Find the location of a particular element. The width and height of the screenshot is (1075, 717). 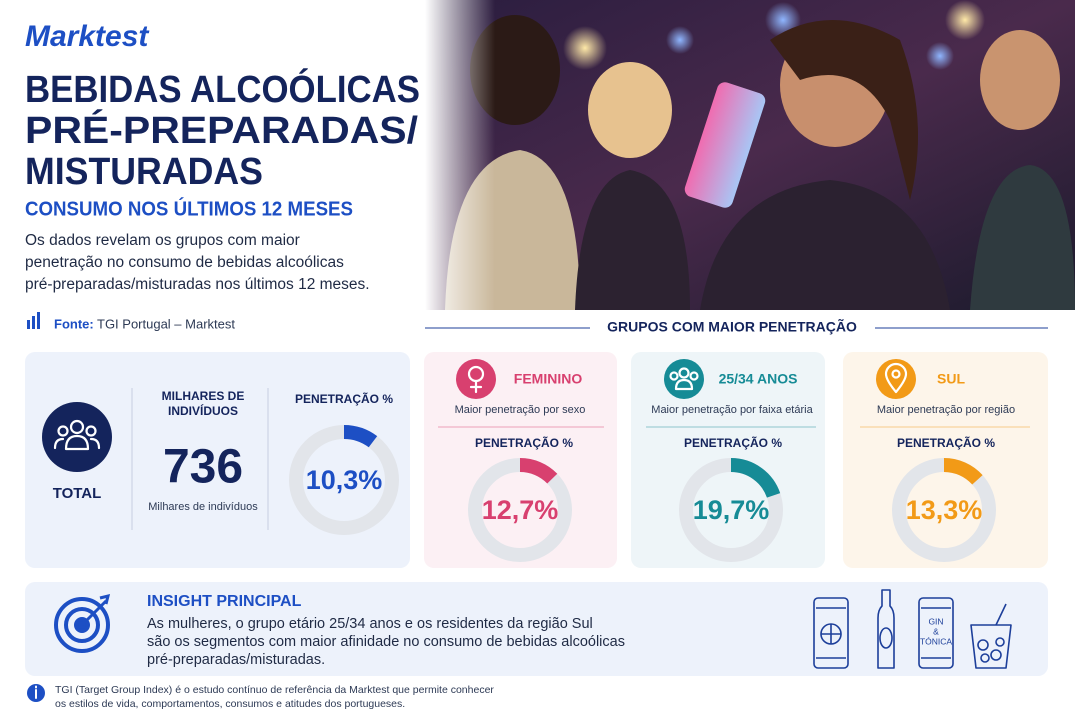

female-icon is located at coordinates (476, 379).